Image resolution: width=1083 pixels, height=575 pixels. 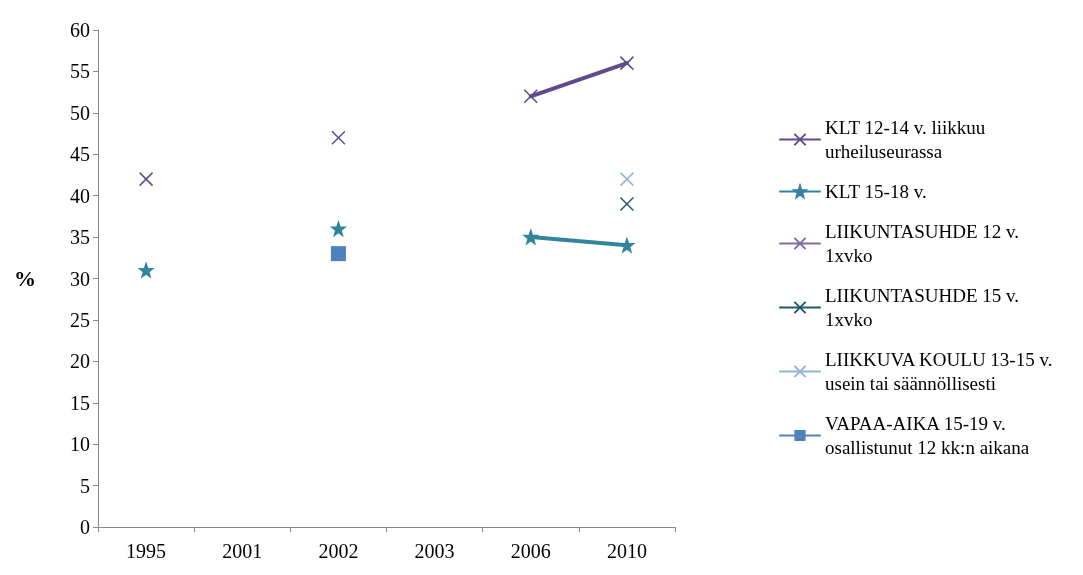 I want to click on y-tick-label: 15, so click(x=80, y=402).